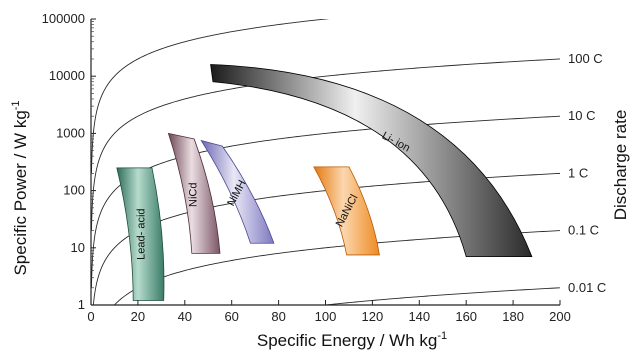  Describe the element at coordinates (185, 316) in the screenshot. I see `x-tick-label: 40` at that location.